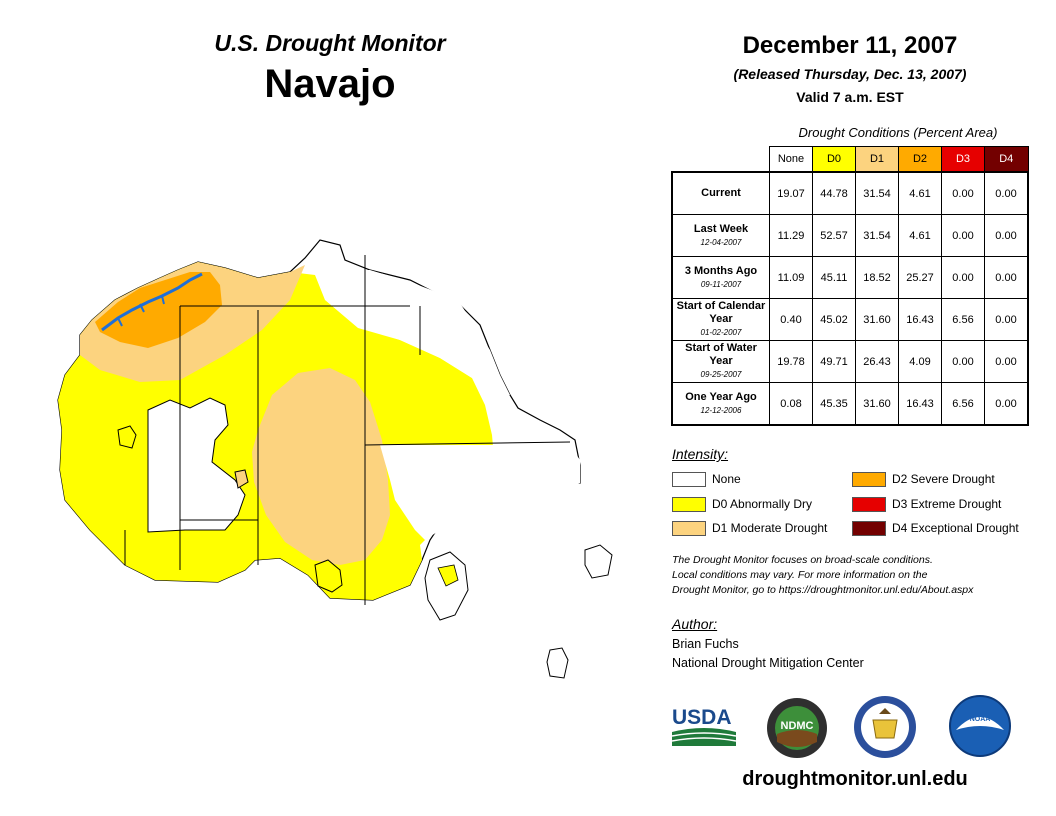 The width and height of the screenshot is (1056, 816). I want to click on table-row: Current 19.07 44.78 31.54 4.61 0.00 0.00, so click(850, 193).